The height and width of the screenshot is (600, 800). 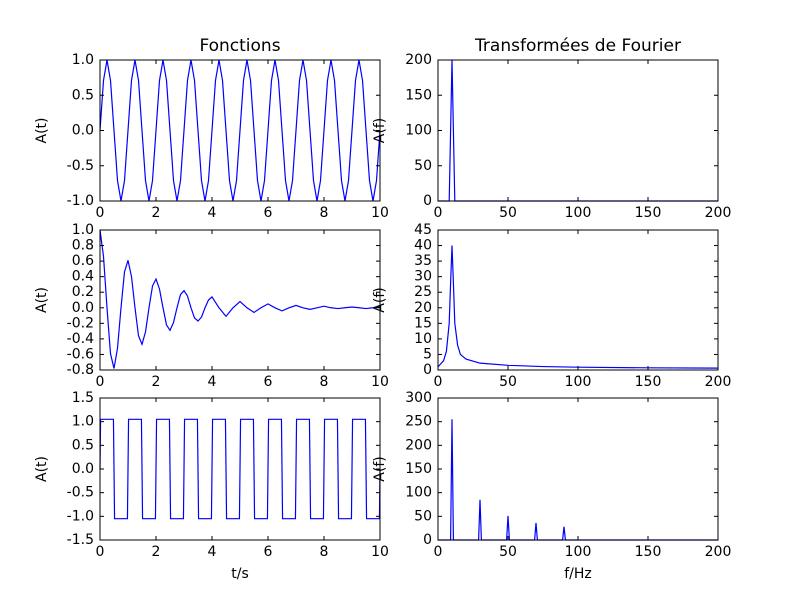 I want to click on axes-title: Transformées de Fourier, so click(x=577, y=46).